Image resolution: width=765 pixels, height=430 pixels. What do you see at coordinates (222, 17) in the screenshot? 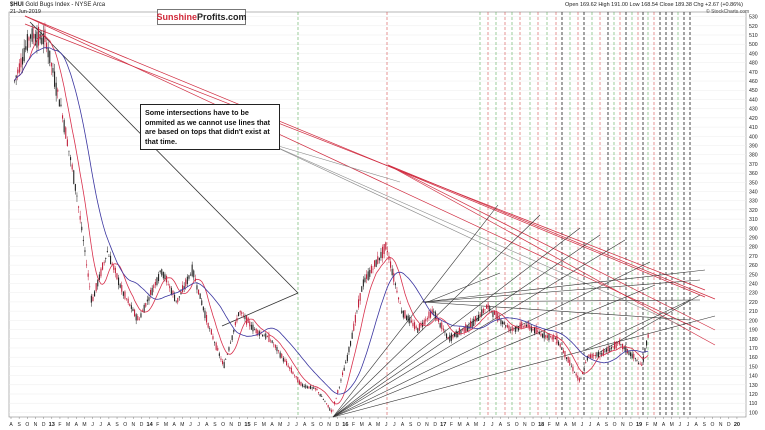
I see `logo-part-2: Profits.com` at bounding box center [222, 17].